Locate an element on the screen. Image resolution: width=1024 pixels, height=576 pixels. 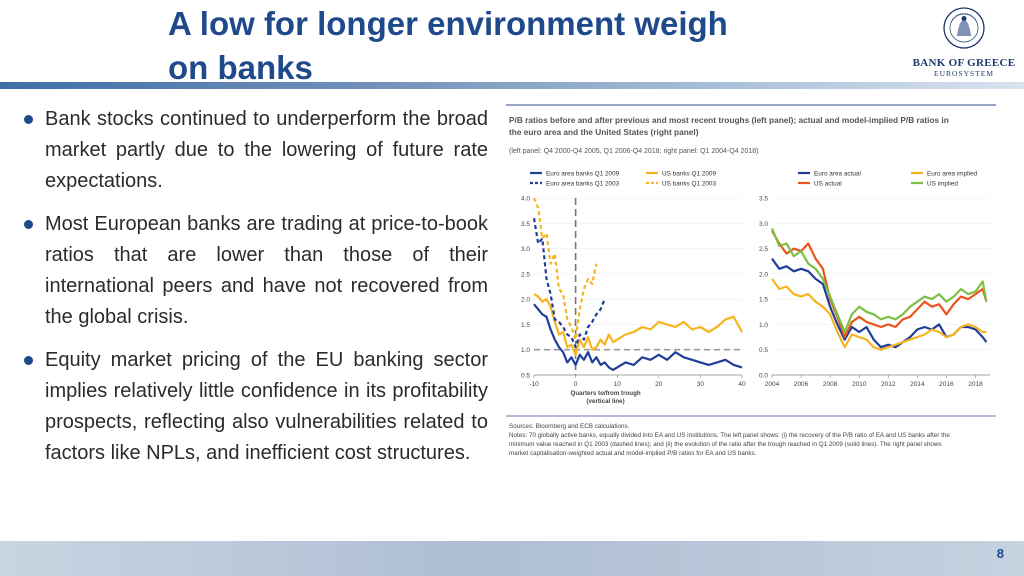
figure-source-note: Sources: Bloomberg and ECB calculations. is located at coordinates (569, 426).